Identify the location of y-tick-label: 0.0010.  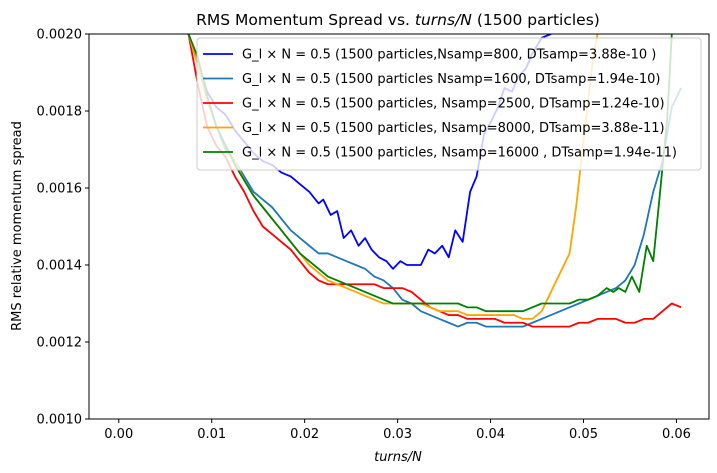
(60, 420).